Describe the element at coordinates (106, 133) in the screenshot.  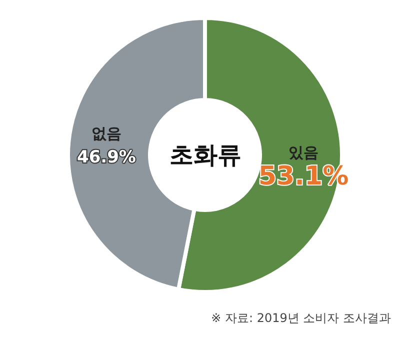
I see `slice-label: 없음` at that location.